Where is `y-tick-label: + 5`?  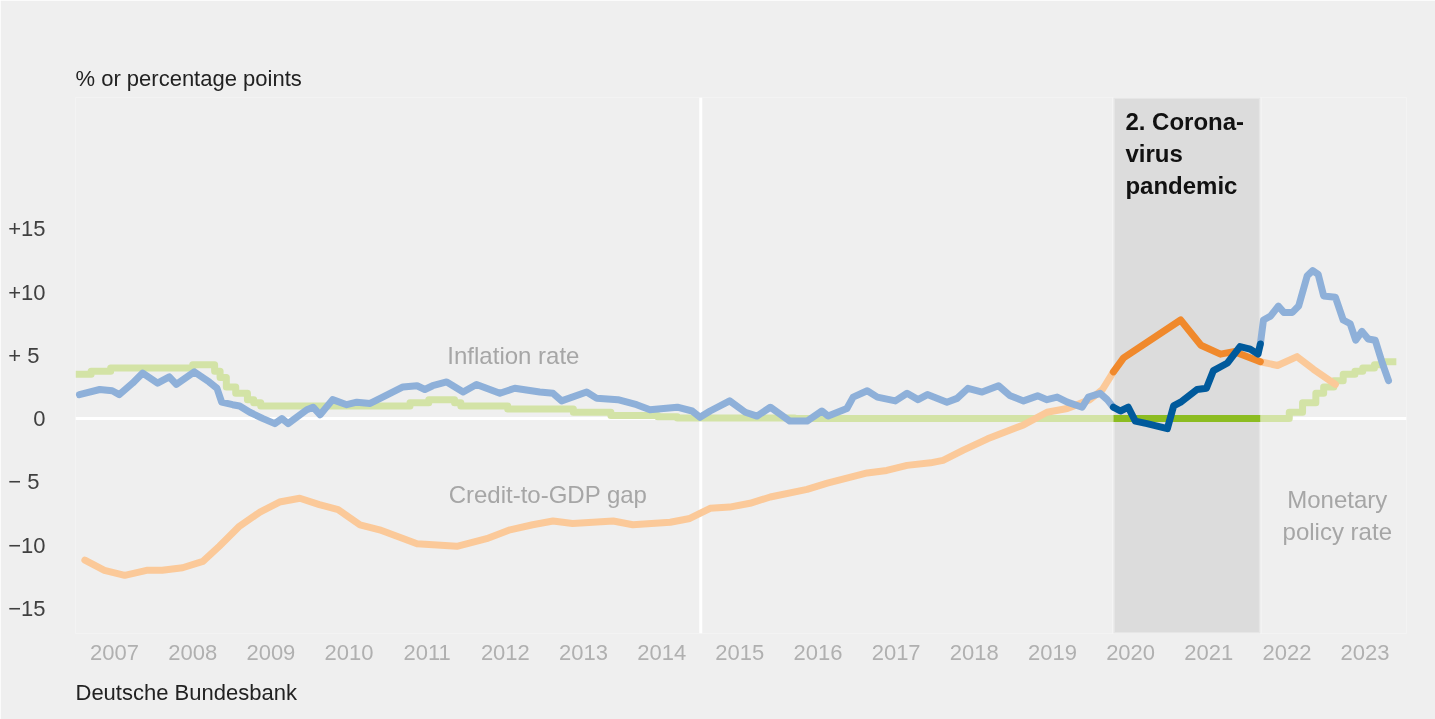 y-tick-label: + 5 is located at coordinates (24, 355).